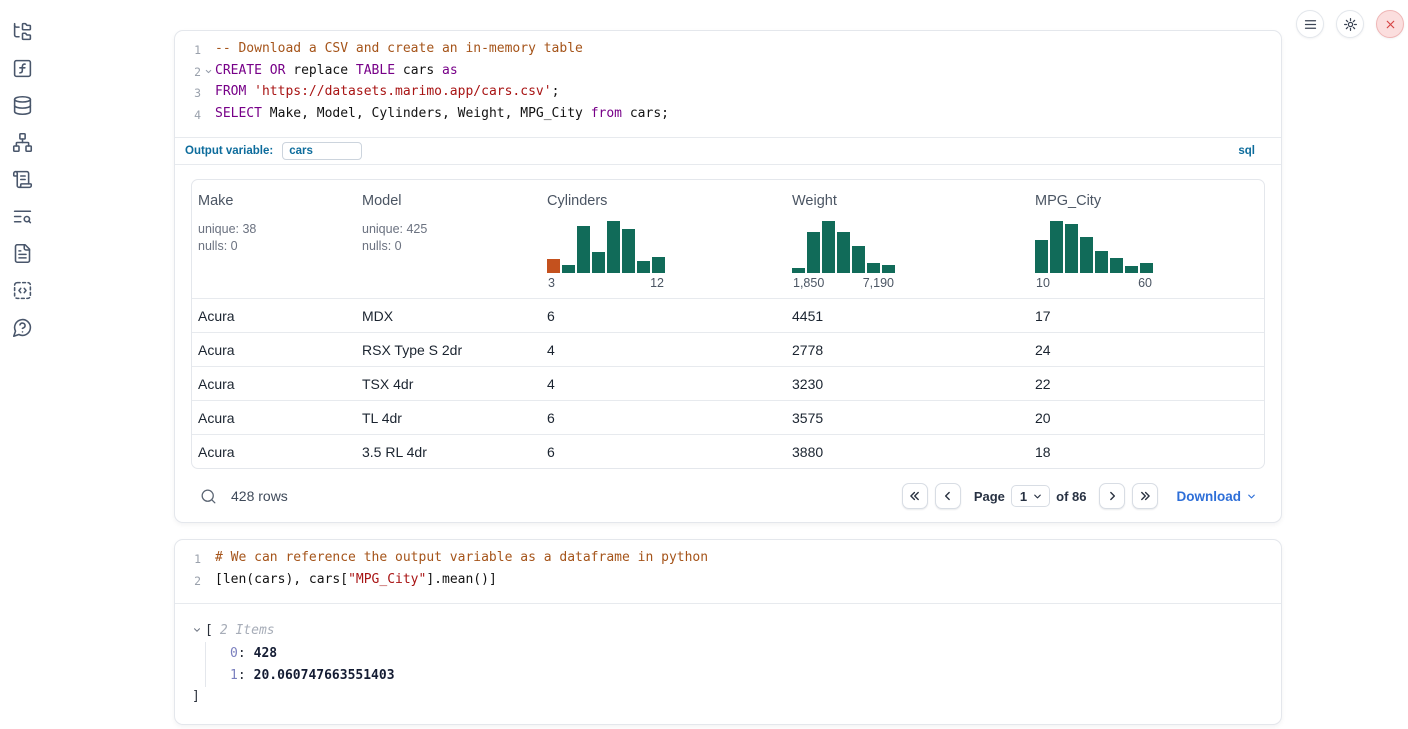 The width and height of the screenshot is (1408, 729). I want to click on sidebar-item-file-explorer, so click(22, 31).